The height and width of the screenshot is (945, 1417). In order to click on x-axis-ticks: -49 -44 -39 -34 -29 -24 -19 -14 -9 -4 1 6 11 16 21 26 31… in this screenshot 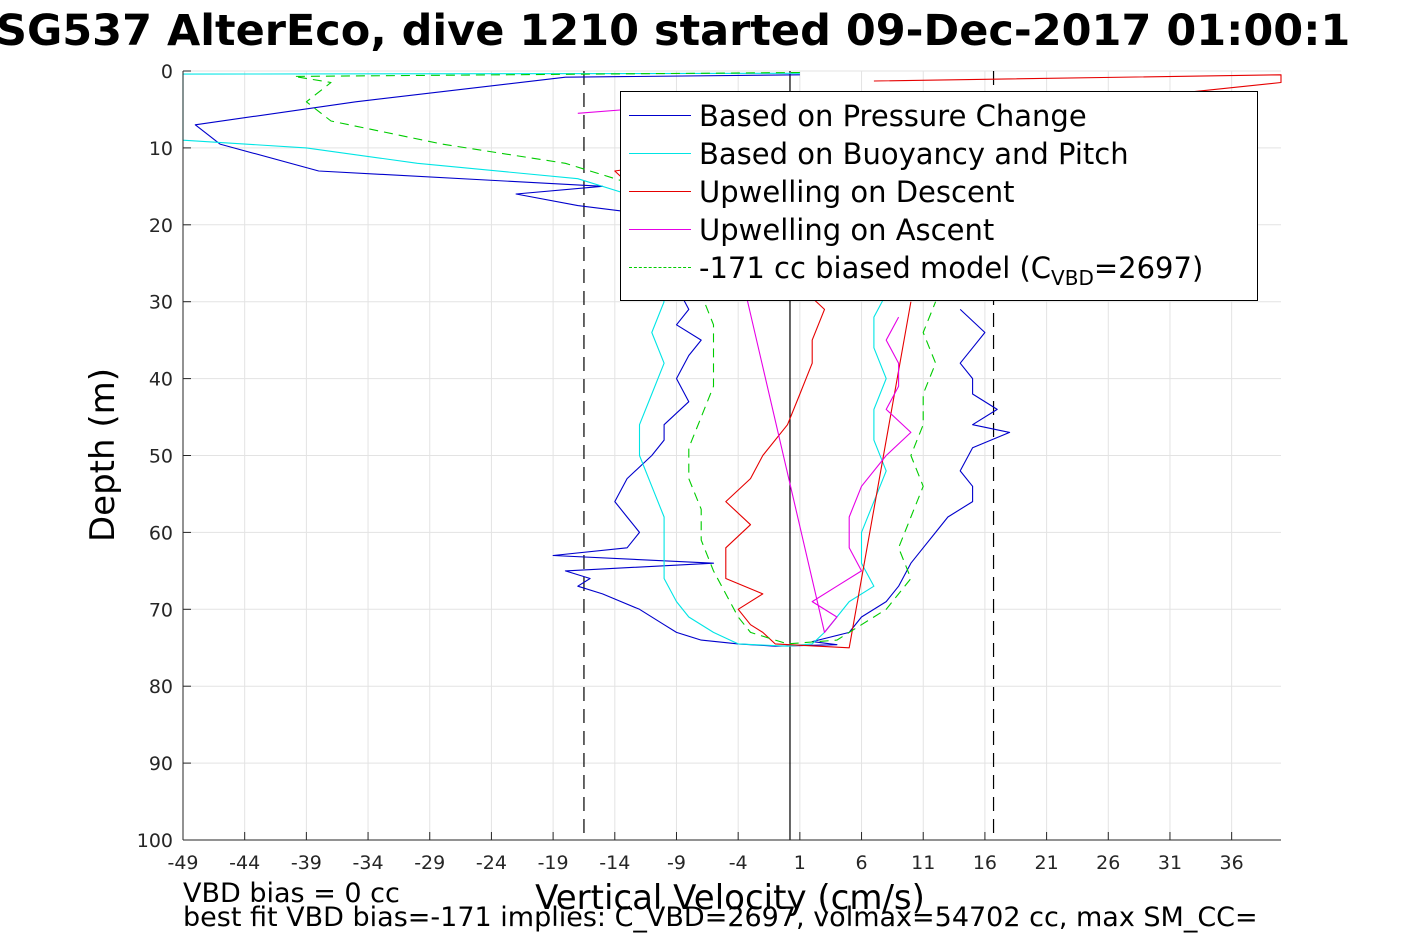, I will do `click(705, 853)`.